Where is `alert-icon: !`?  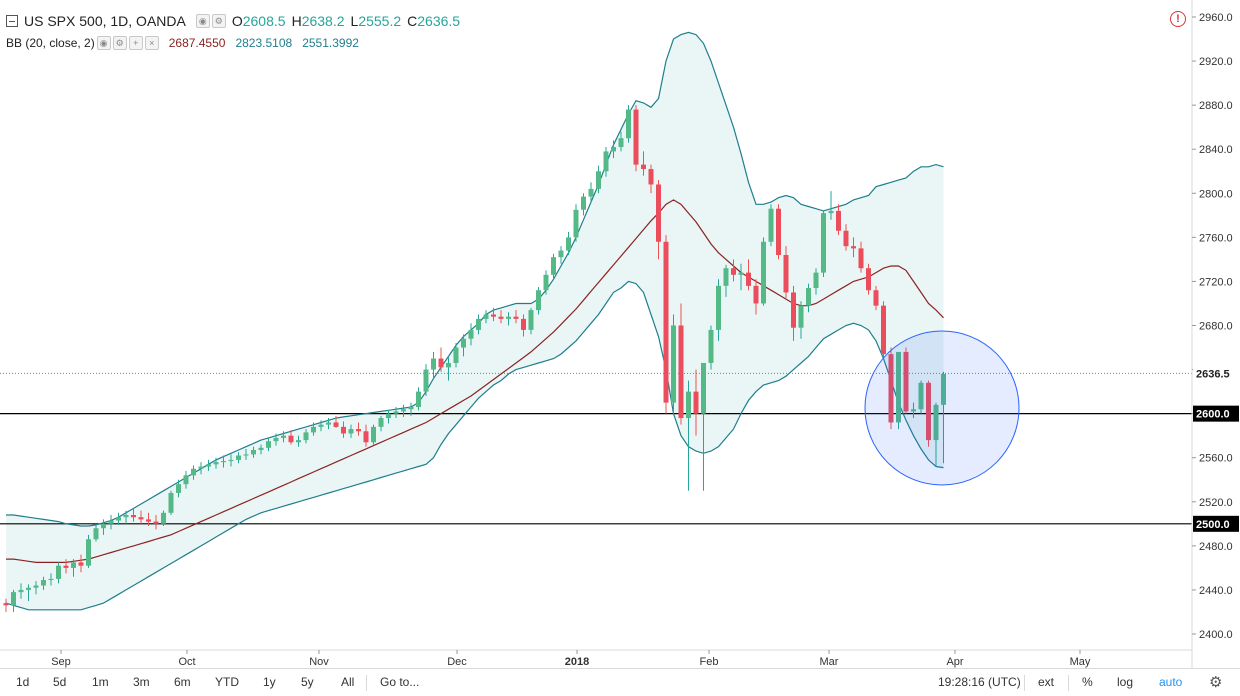
alert-icon: ! is located at coordinates (1178, 19).